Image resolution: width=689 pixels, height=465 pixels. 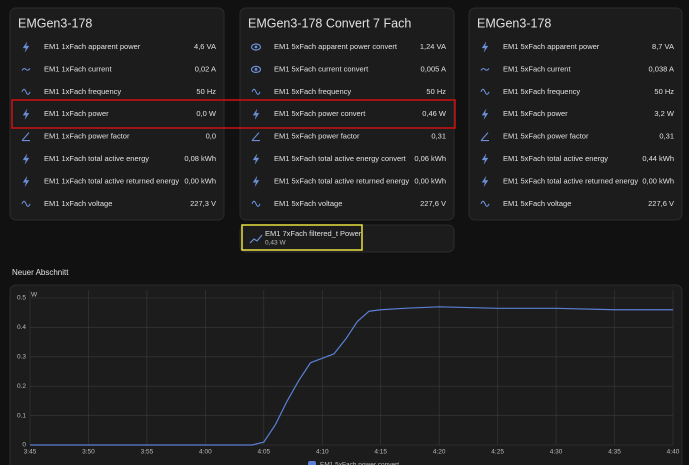 I want to click on entity-state: 0,06 kWh, so click(x=430, y=158).